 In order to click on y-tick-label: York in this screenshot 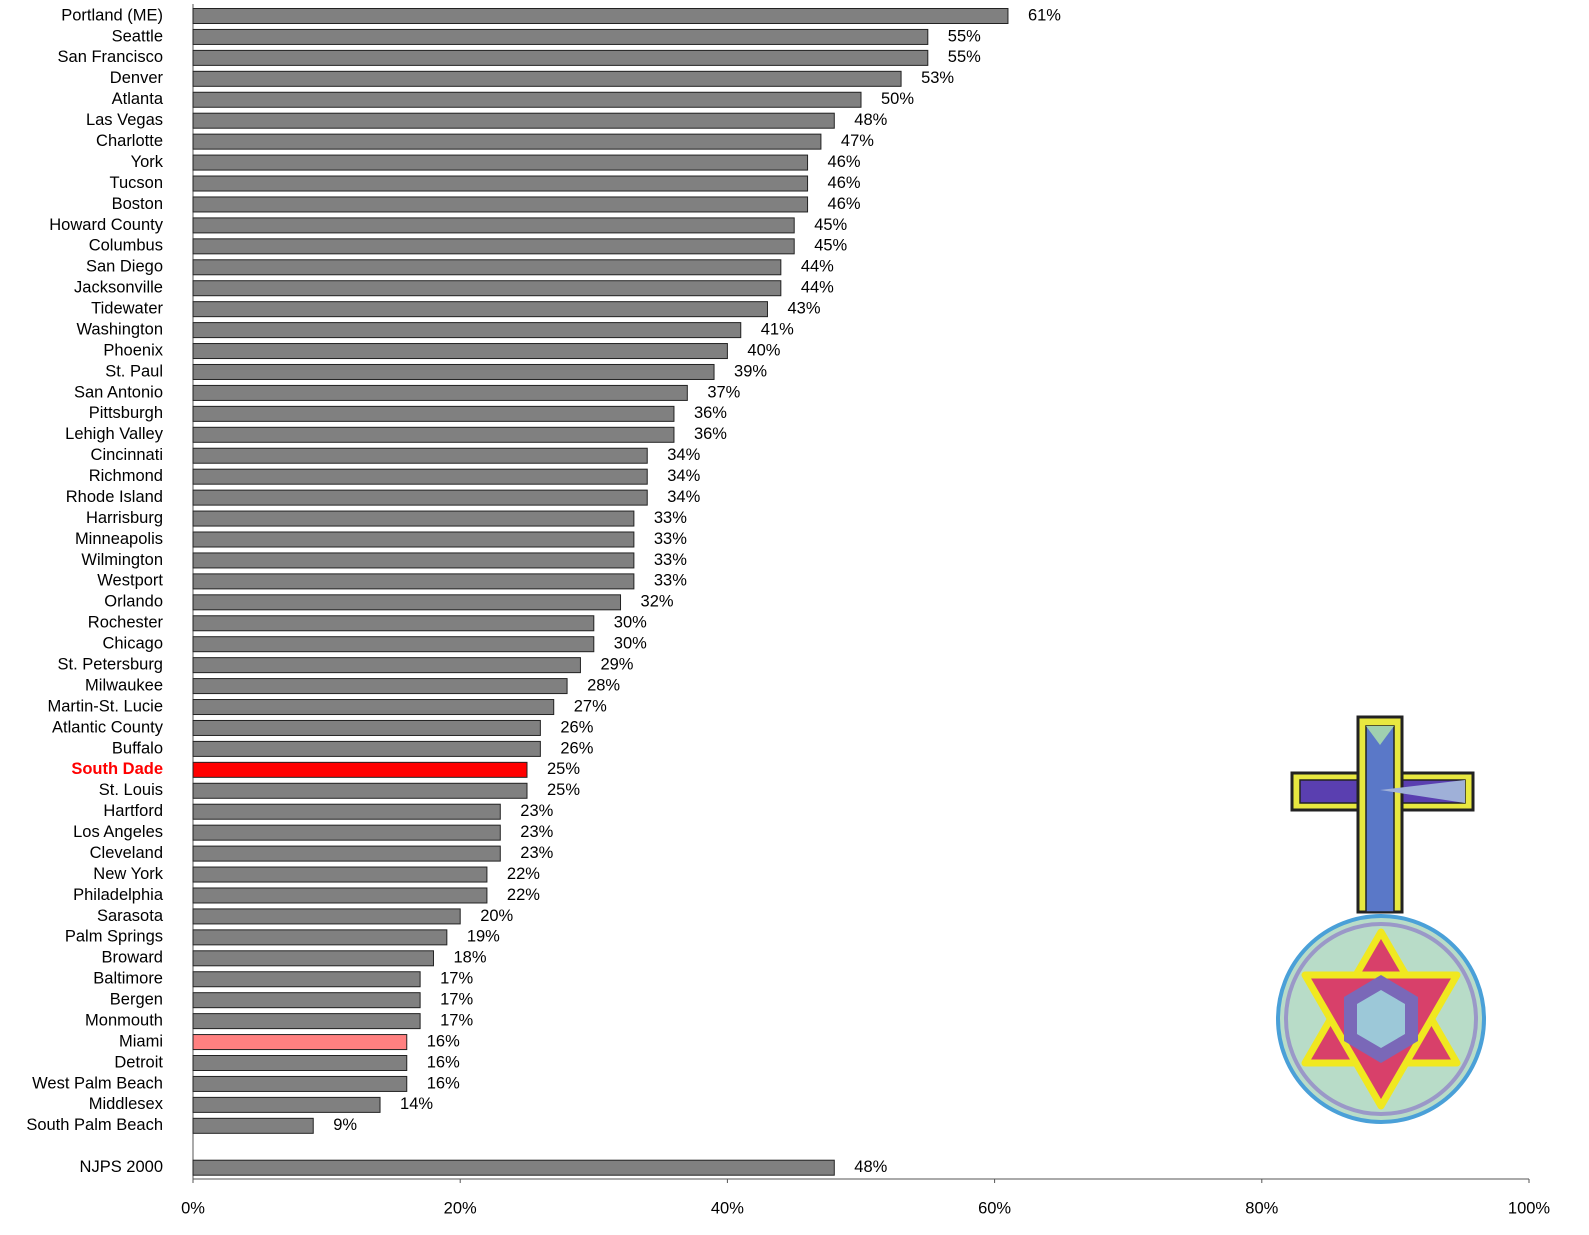, I will do `click(147, 162)`.